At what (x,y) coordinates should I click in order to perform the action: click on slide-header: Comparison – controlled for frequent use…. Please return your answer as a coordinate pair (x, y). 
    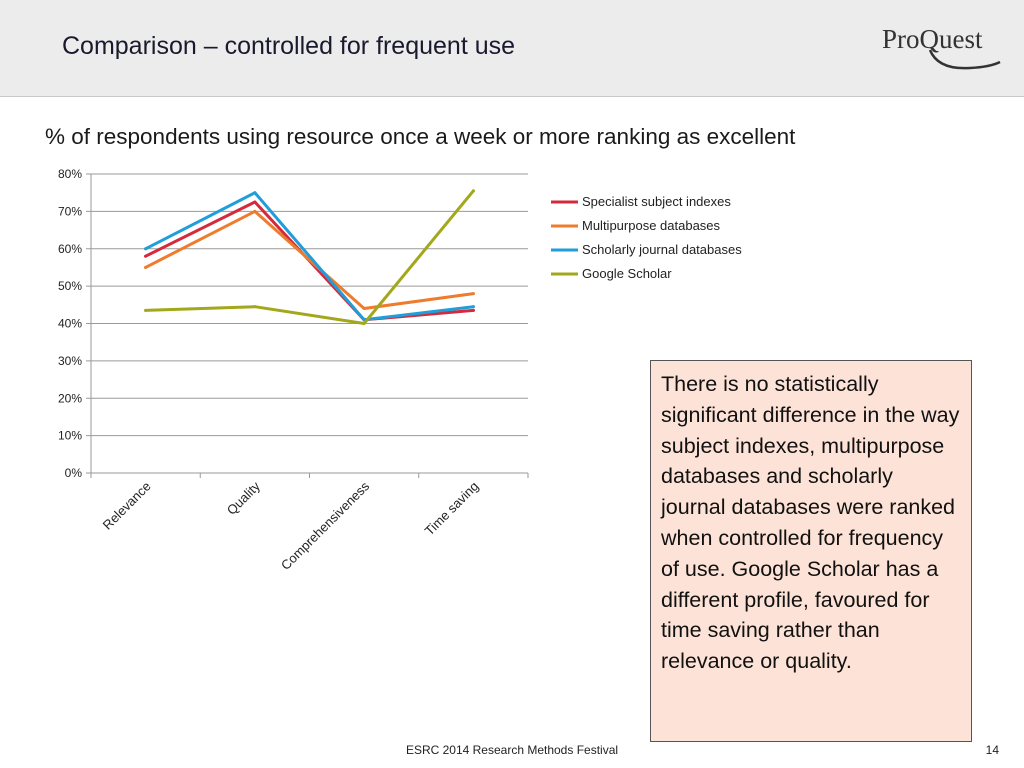
    Looking at the image, I should click on (512, 48).